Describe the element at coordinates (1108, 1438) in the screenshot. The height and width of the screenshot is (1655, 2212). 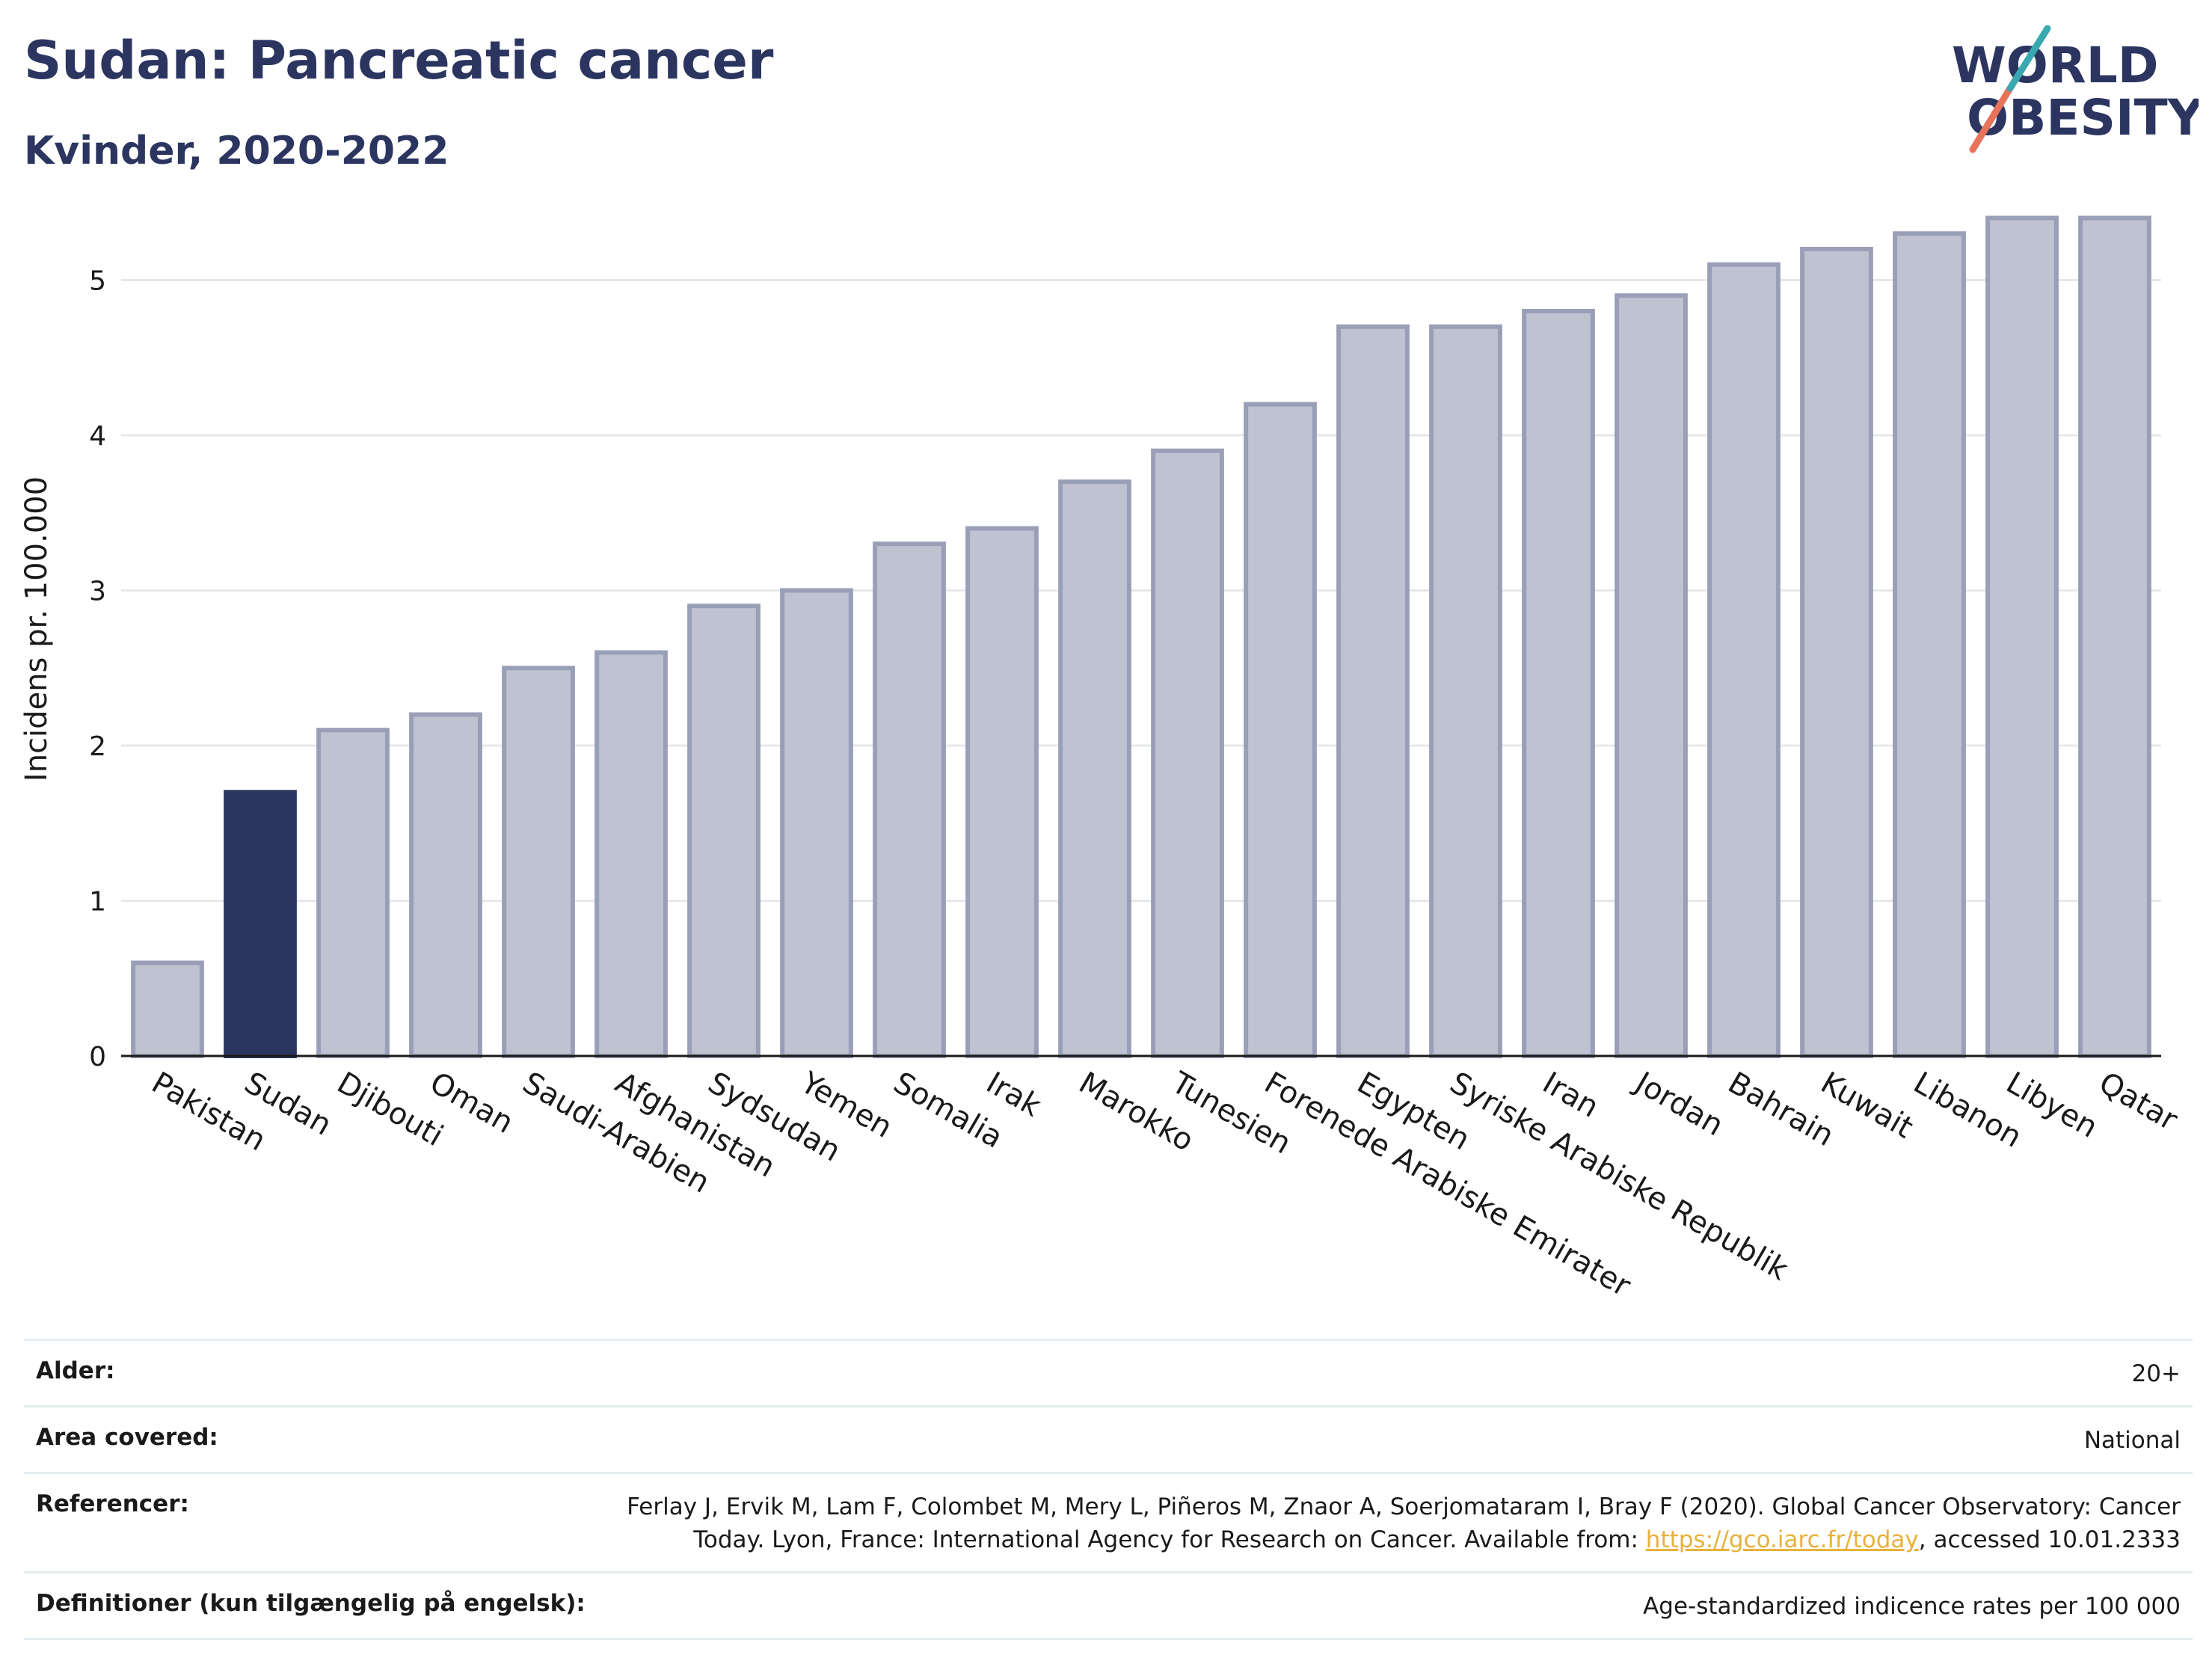
I see `meta-row-area: Area covered: National` at that location.